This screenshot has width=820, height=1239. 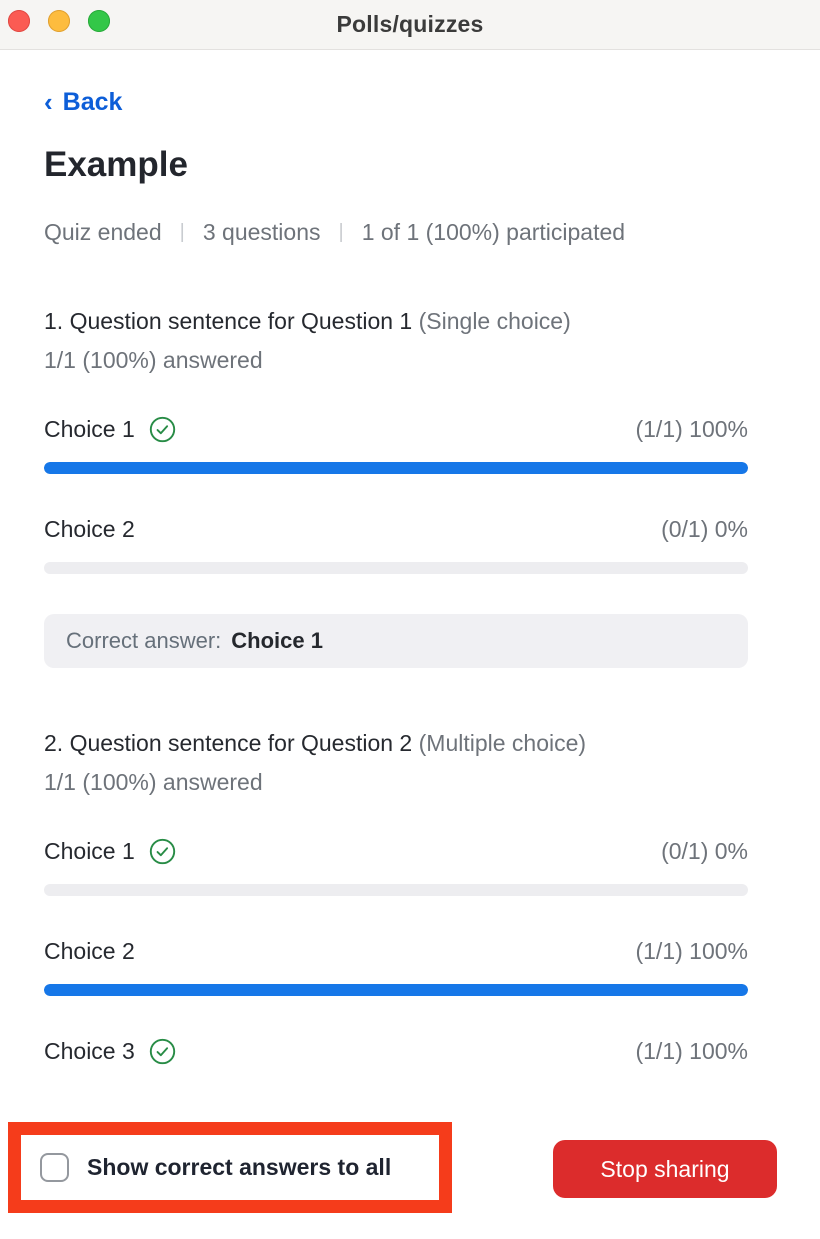 What do you see at coordinates (228, 743) in the screenshot?
I see `question-text: 2. Question sentence for Question 2` at bounding box center [228, 743].